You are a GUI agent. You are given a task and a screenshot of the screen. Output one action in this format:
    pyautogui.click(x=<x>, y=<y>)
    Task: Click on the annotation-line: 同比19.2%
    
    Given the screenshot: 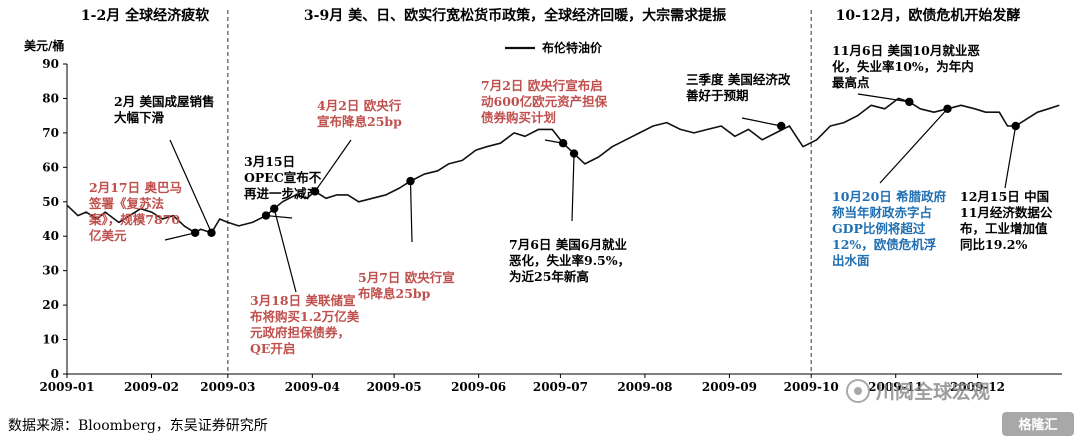 What is the action you would take?
    pyautogui.click(x=993, y=244)
    